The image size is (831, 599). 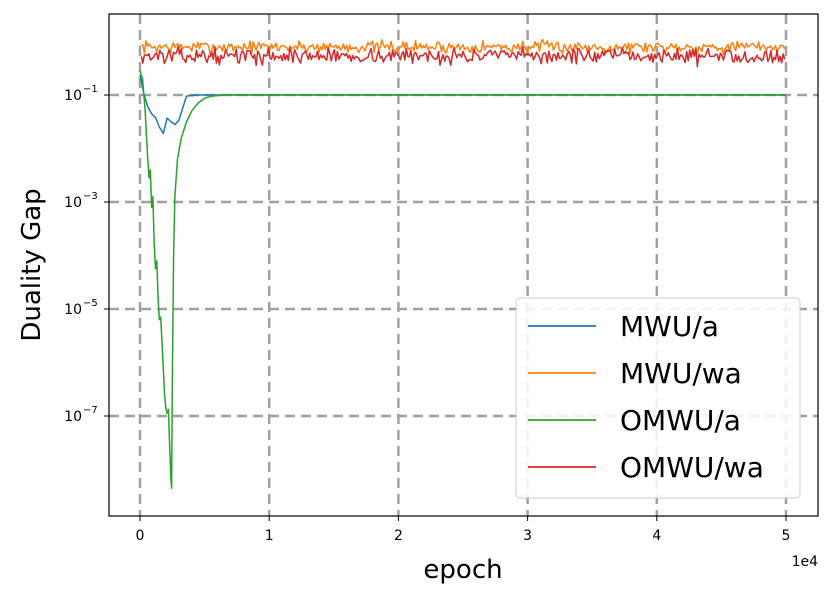 What do you see at coordinates (90, 303) in the screenshot?
I see `y-tick-exponent: −5` at bounding box center [90, 303].